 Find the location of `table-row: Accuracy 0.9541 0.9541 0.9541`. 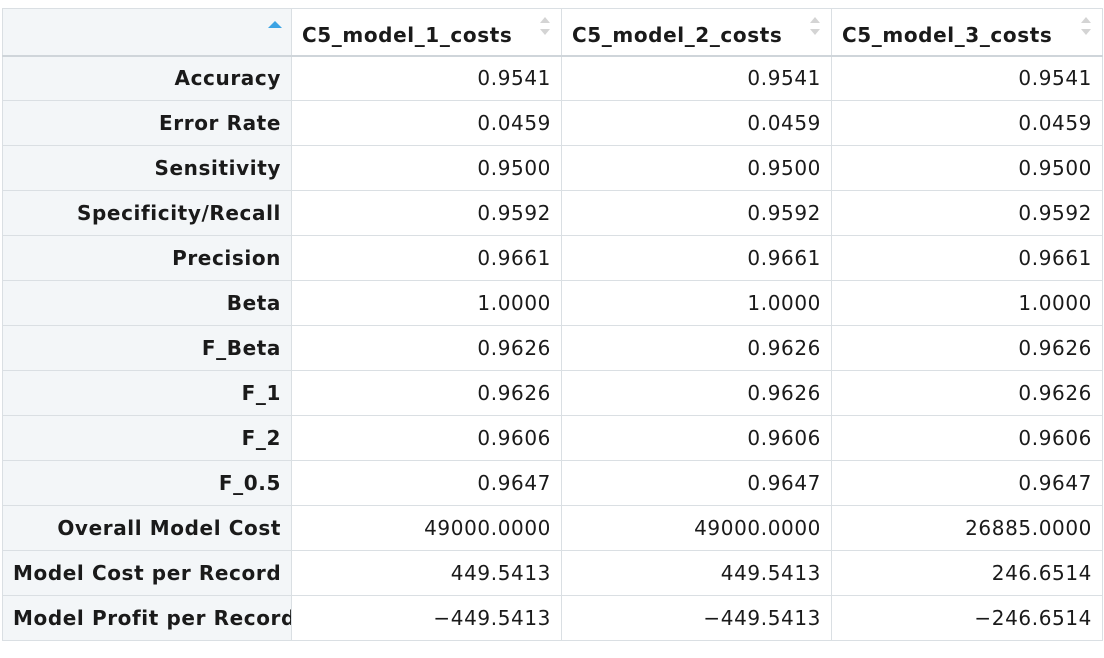

table-row: Accuracy 0.9541 0.9541 0.9541 is located at coordinates (552, 78).